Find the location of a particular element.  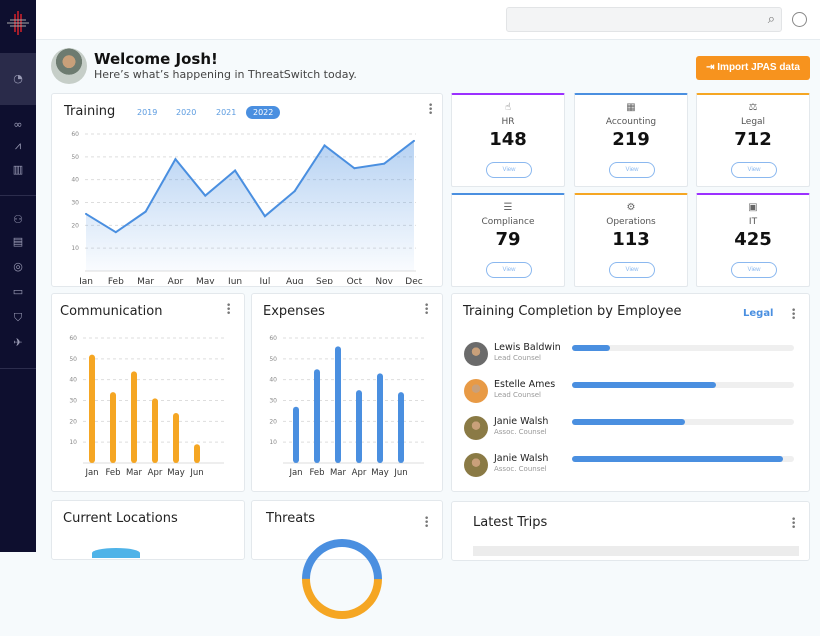

shield-icon: ⛉ is located at coordinates (18, 317).